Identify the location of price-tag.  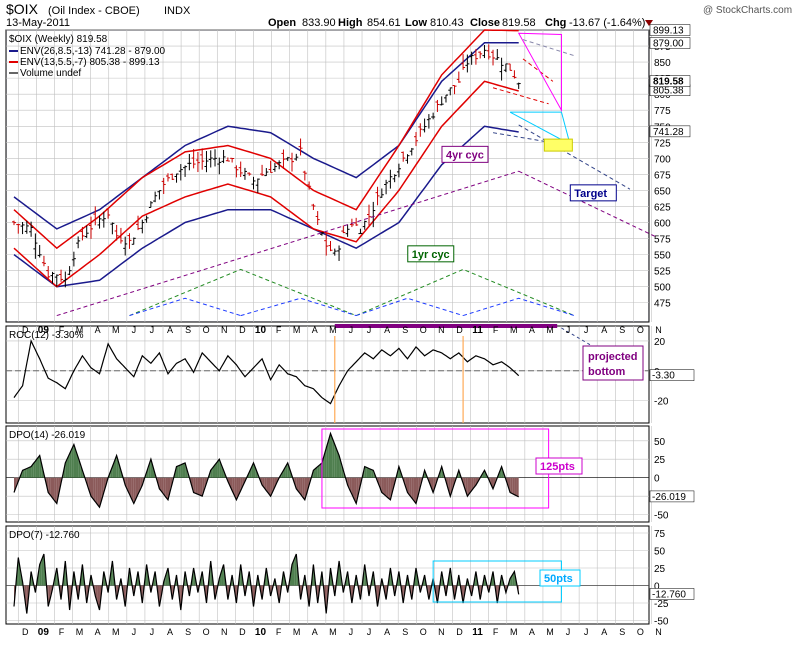
(670, 30).